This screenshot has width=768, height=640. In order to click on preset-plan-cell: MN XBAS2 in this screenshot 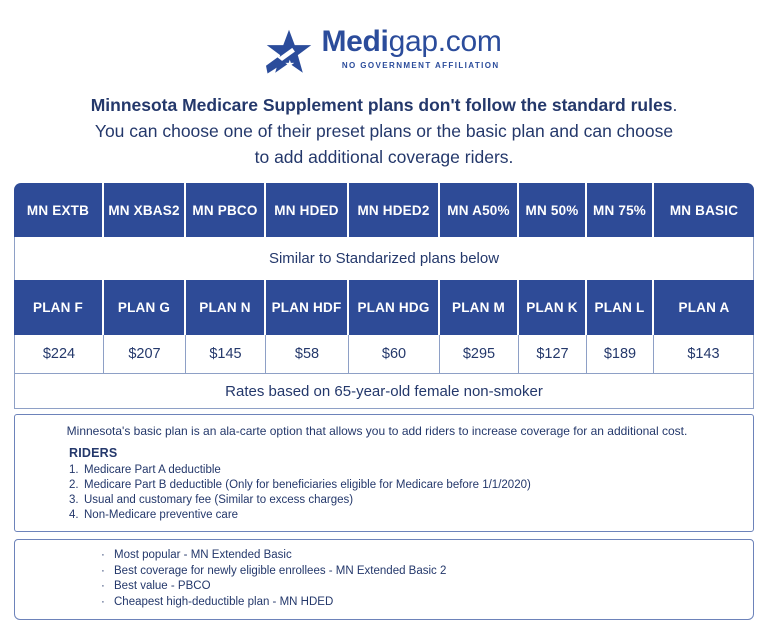, I will do `click(145, 210)`.